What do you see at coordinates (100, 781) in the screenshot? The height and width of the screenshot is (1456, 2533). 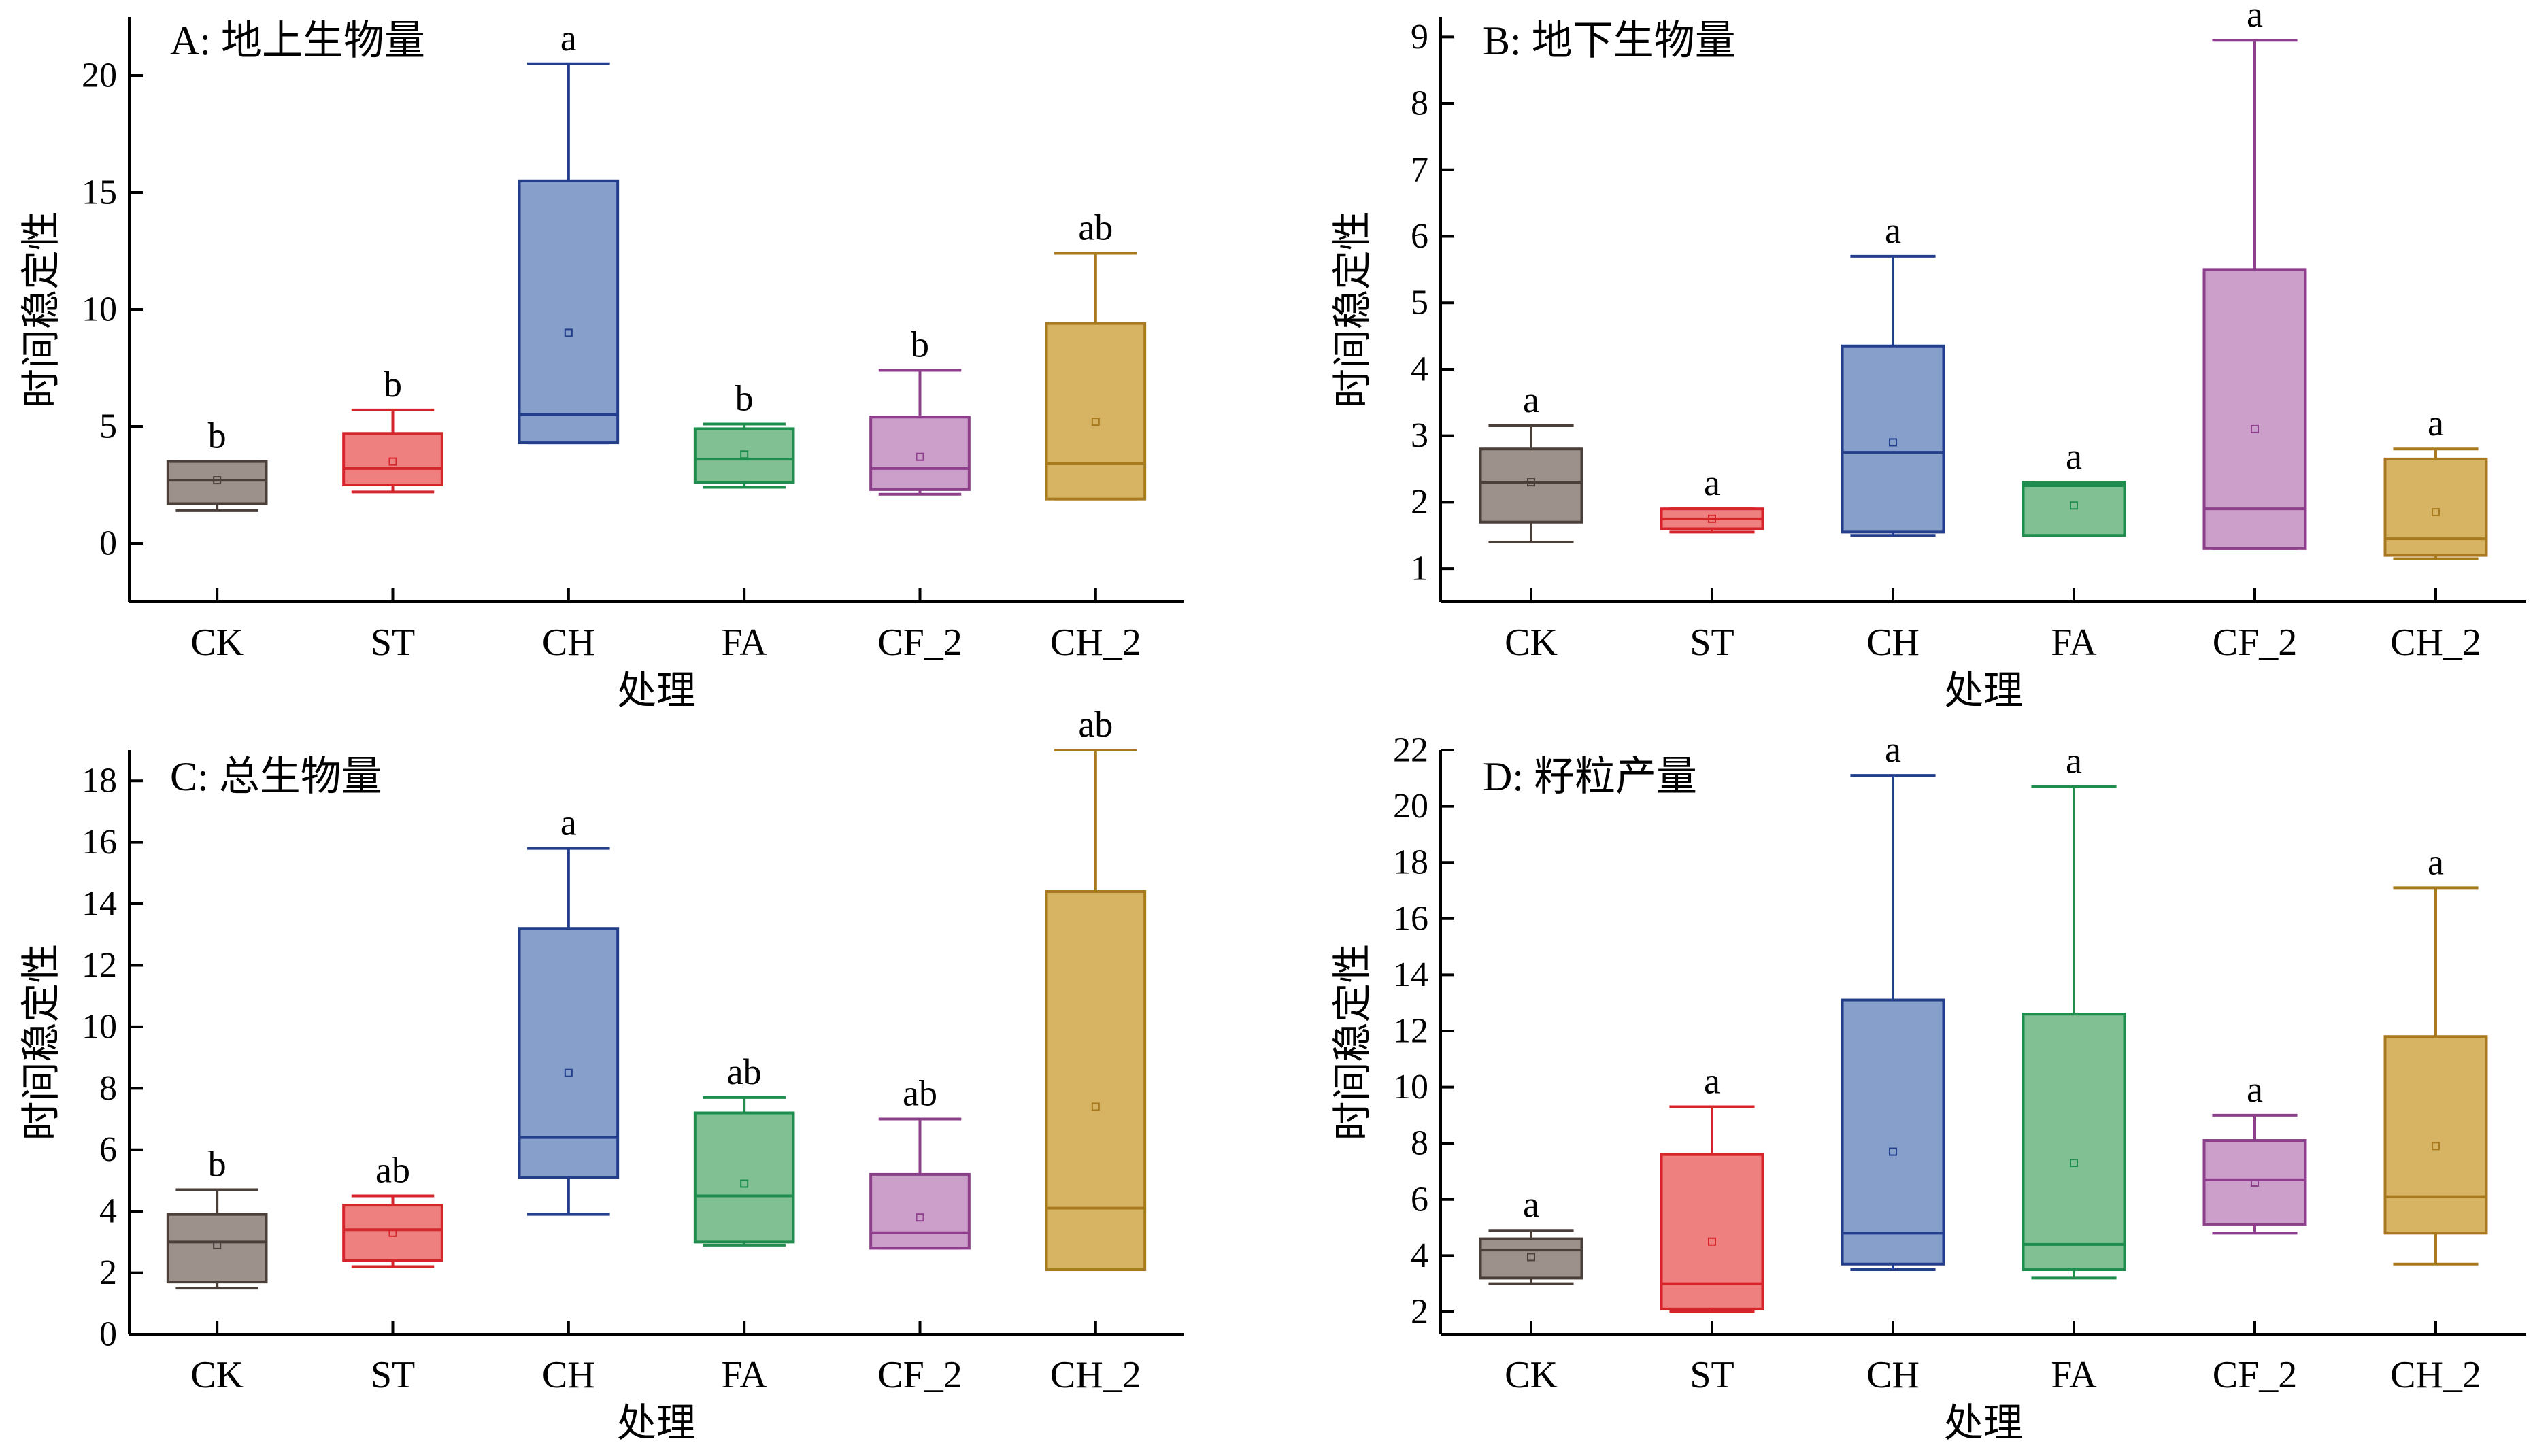 I see `y-tick-label: 18` at bounding box center [100, 781].